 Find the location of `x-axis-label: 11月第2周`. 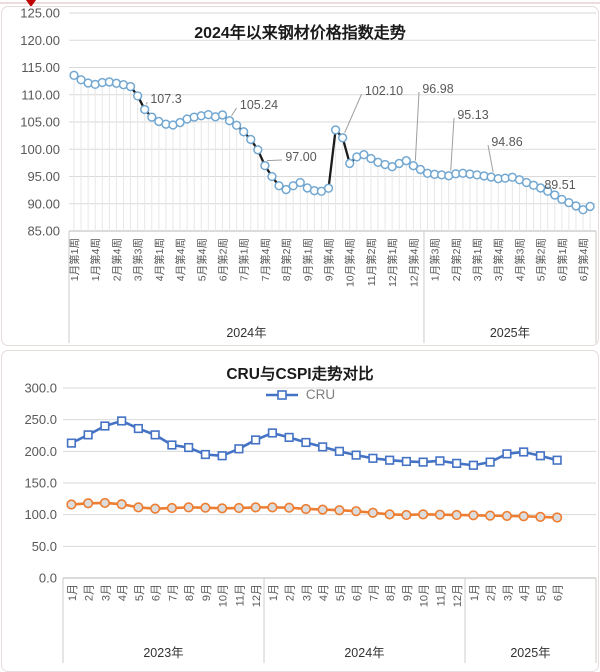

x-axis-label: 11月第2周 is located at coordinates (371, 262).